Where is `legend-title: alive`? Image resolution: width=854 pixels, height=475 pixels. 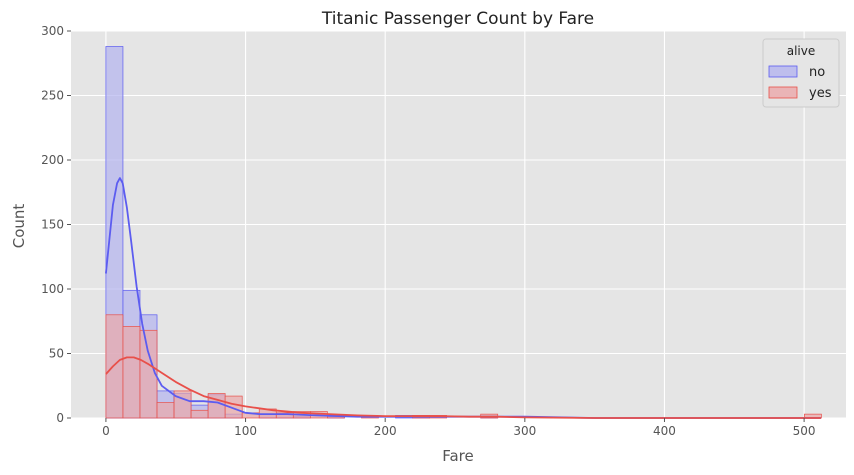
legend-title: alive is located at coordinates (801, 51).